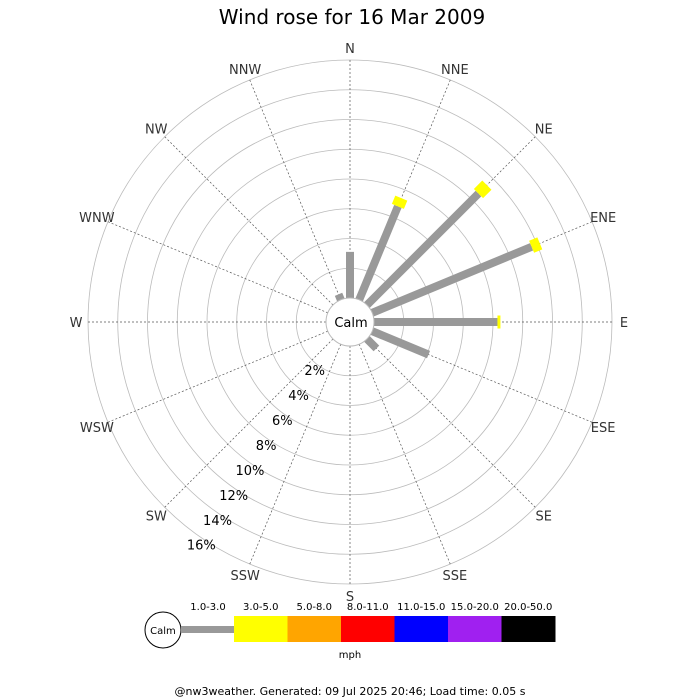 The height and width of the screenshot is (700, 700). What do you see at coordinates (260, 607) in the screenshot?
I see `legend-bin-label: 3.0-5.0` at bounding box center [260, 607].